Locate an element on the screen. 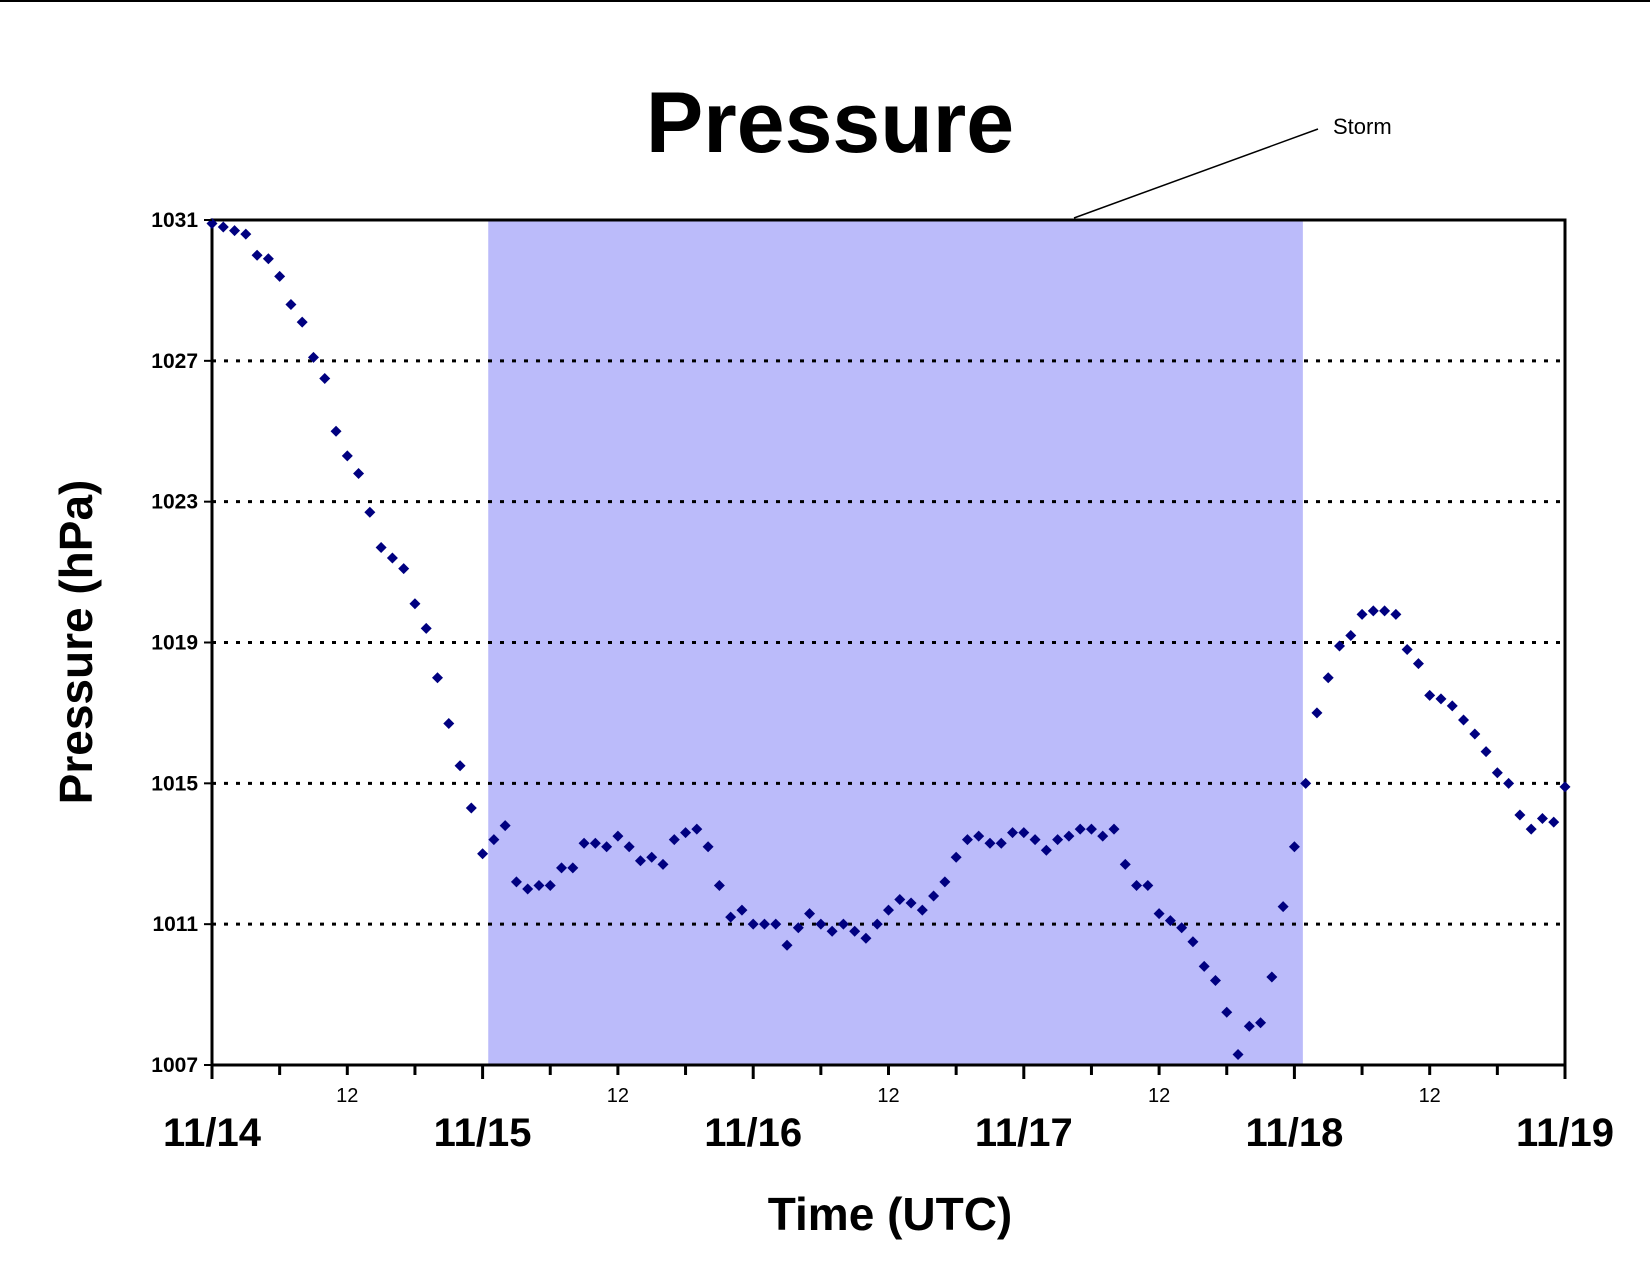  y-tick-labels: 1031 1027 1023 1019 1015 1011 1007 is located at coordinates (174, 643).